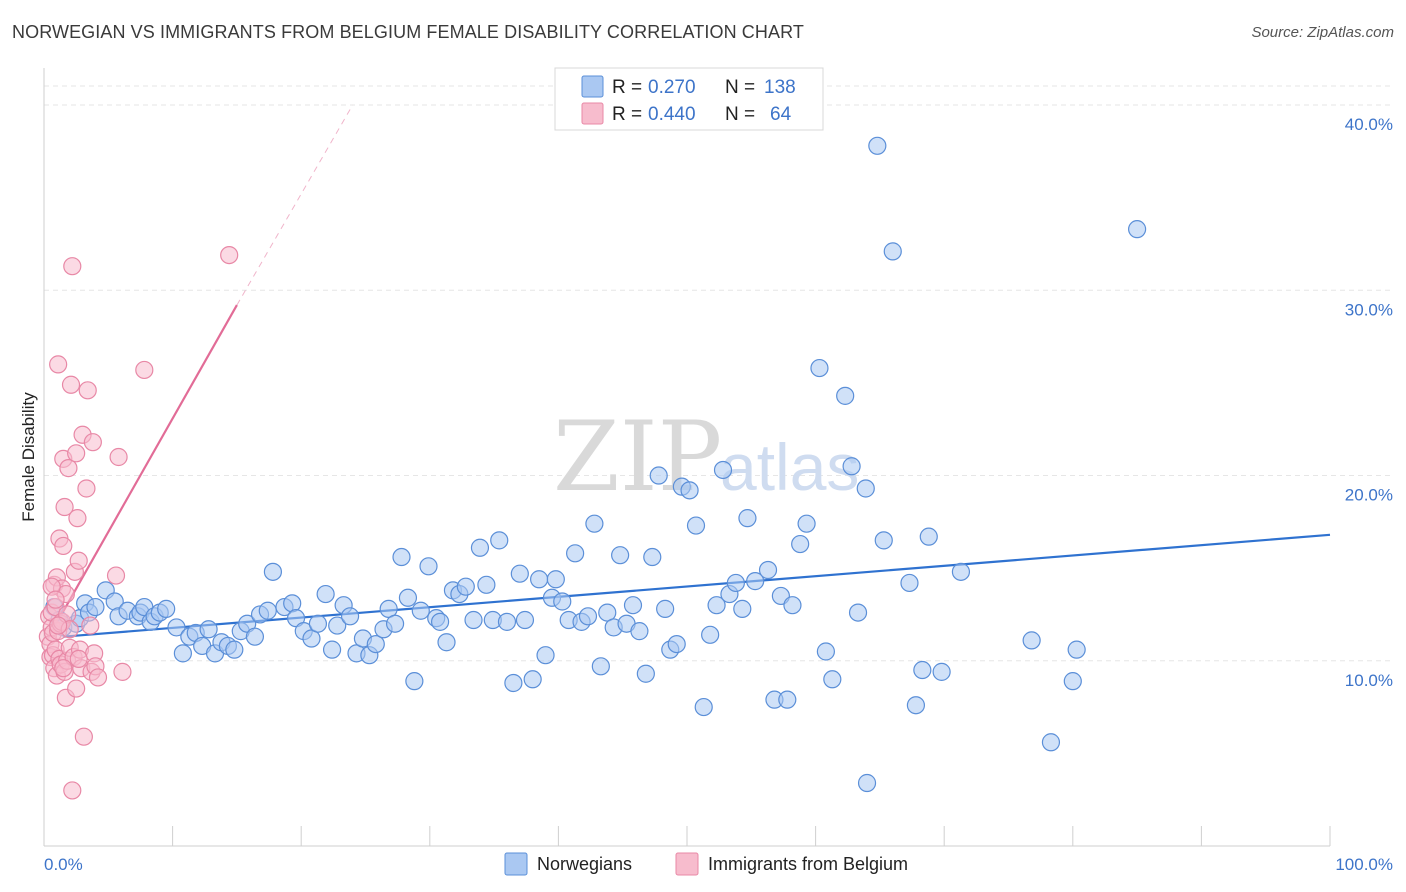 This screenshot has height=892, width=1406. I want to click on legend-n-label-1: N =, so click(740, 87).